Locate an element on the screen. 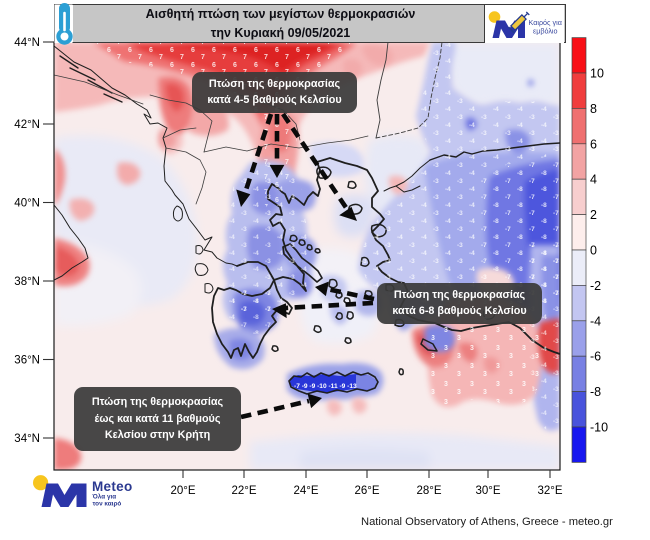 Image resolution: width=650 pixels, height=540 pixels. svg-text: -4 is located at coordinates (595, 321).